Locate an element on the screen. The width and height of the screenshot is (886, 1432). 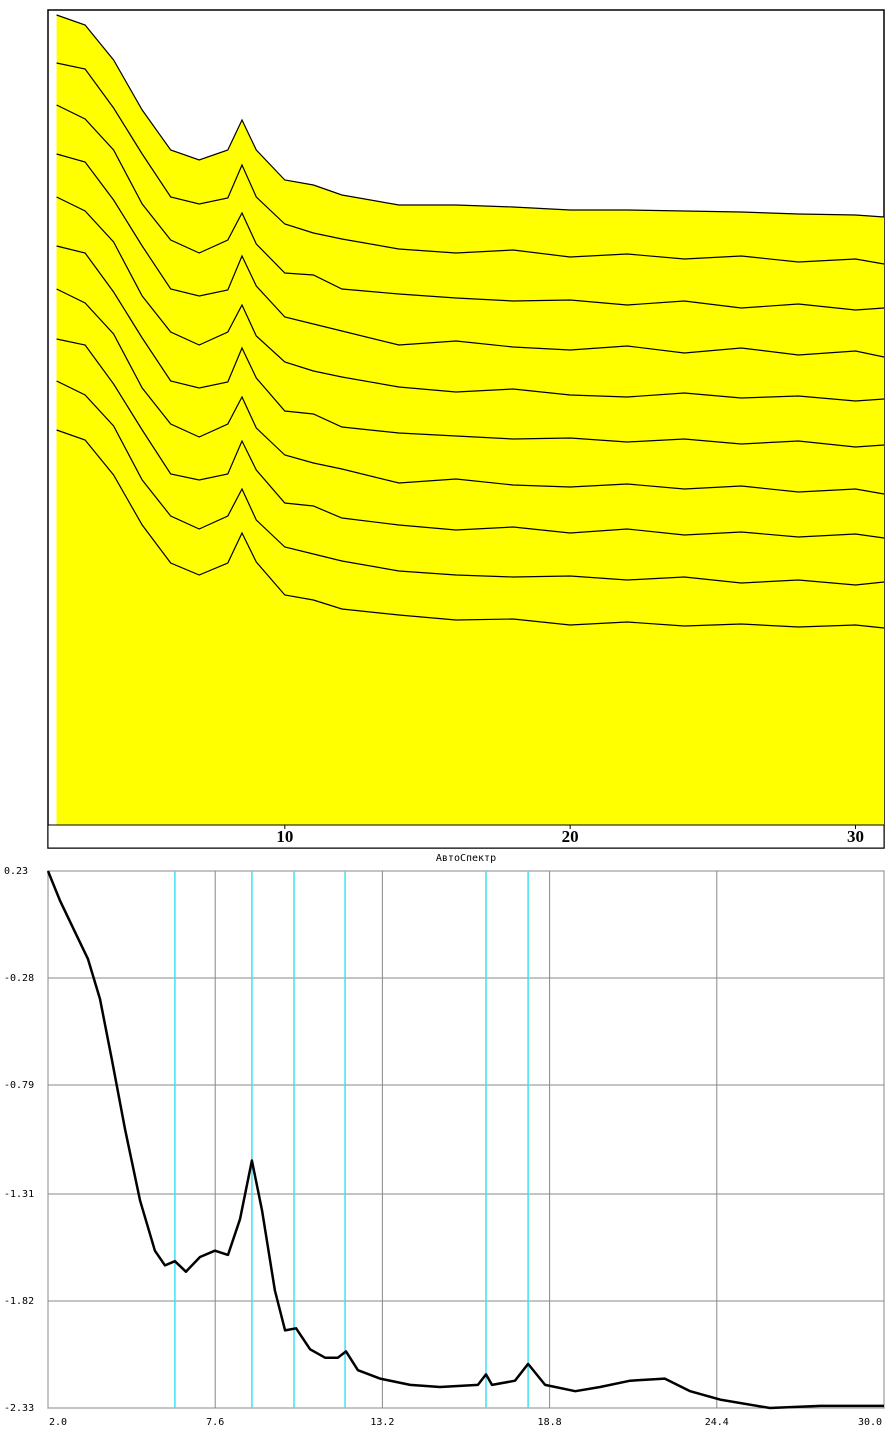
x-tick-label: 7.6 is located at coordinates (215, 1422).